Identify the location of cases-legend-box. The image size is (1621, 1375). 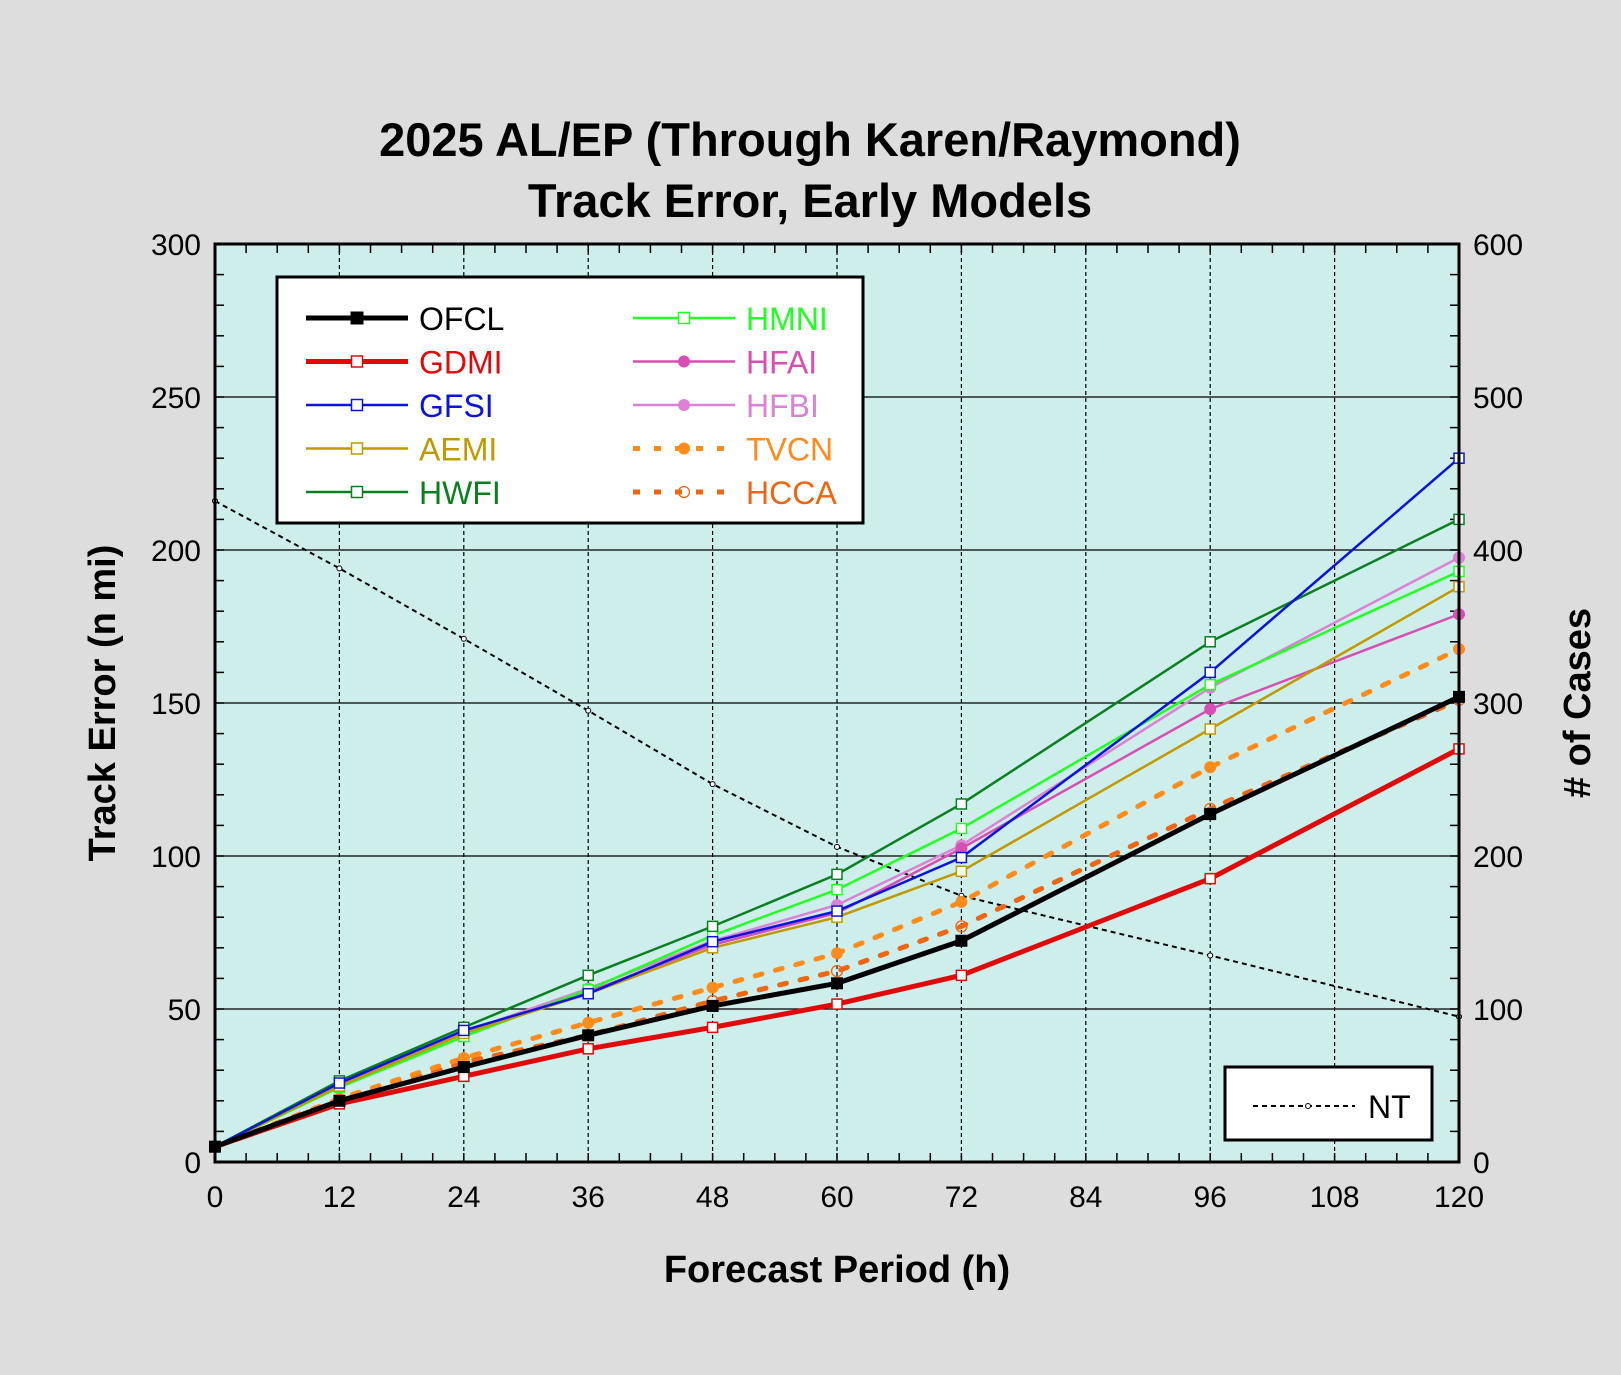
(1328, 1103).